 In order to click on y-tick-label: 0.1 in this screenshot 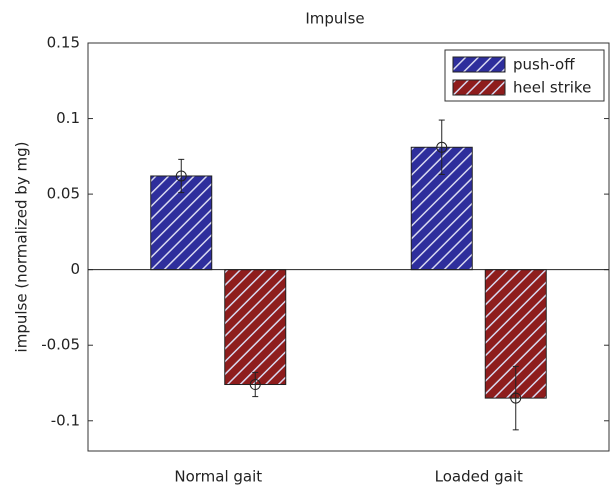, I will do `click(68, 118)`.